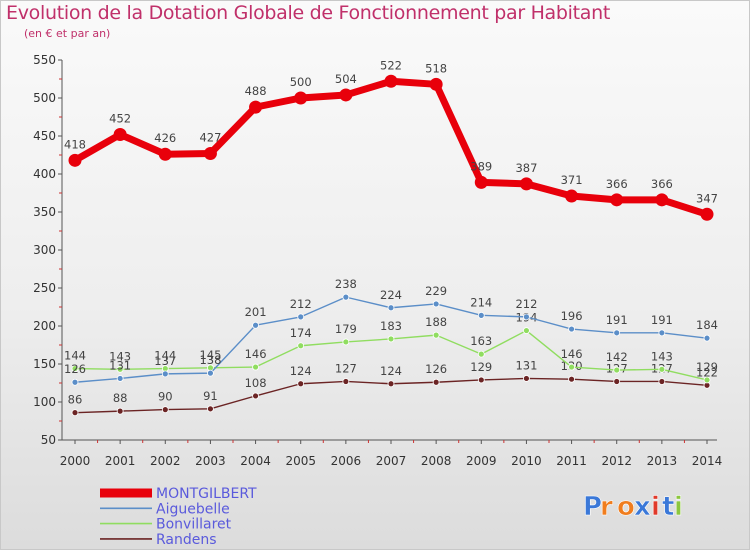 This screenshot has width=750, height=550. I want to click on y-tick-label: 250, so click(44, 288).